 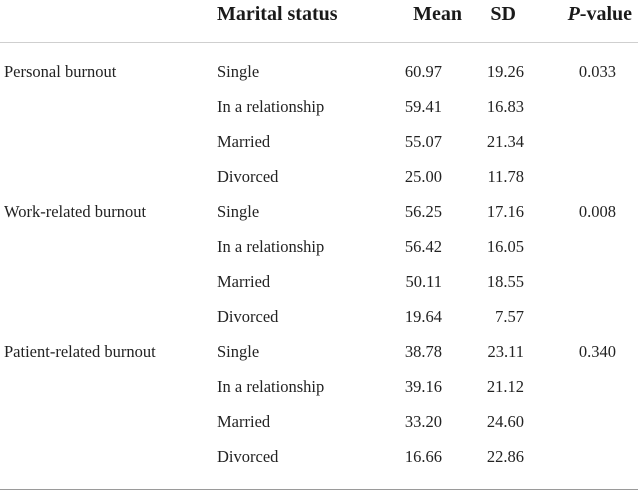 I want to click on header-sd: SD, so click(x=503, y=14).